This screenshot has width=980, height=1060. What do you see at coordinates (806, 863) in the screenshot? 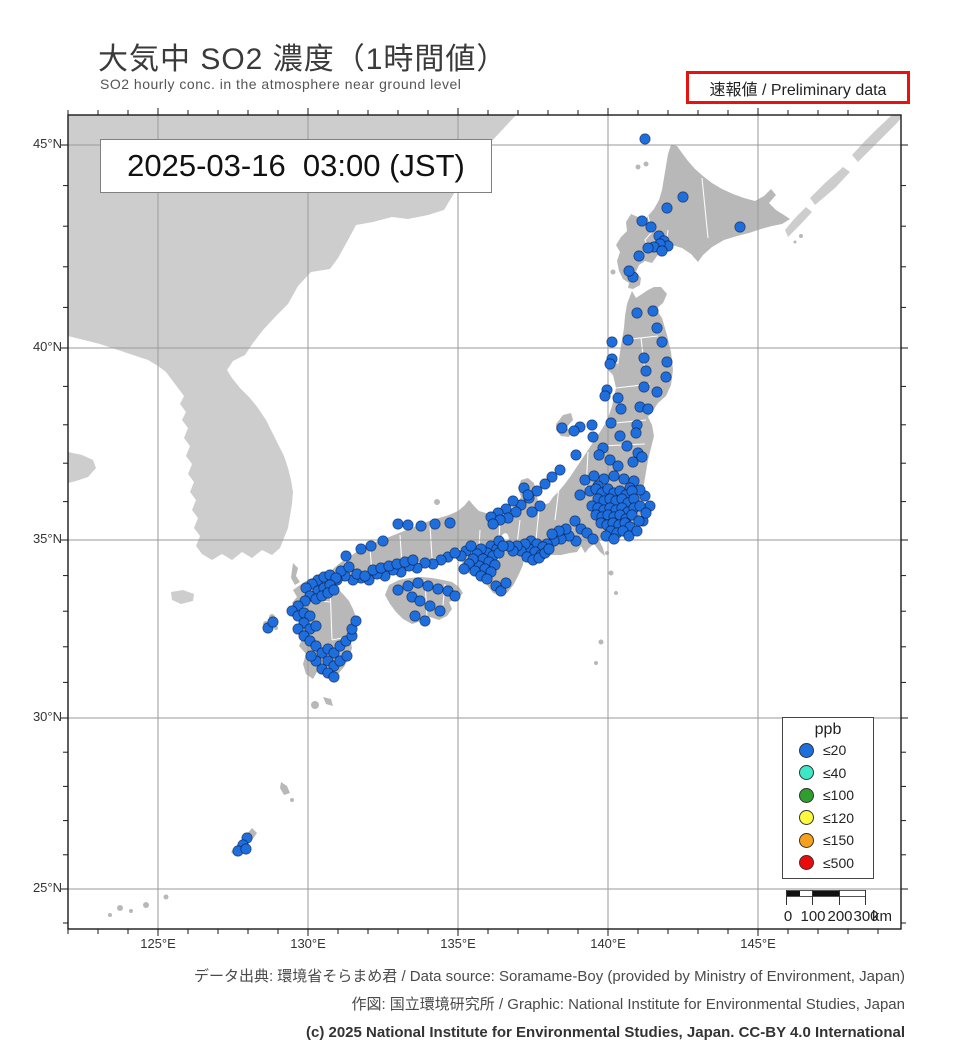
I see `legend-dot-red-icon` at bounding box center [806, 863].